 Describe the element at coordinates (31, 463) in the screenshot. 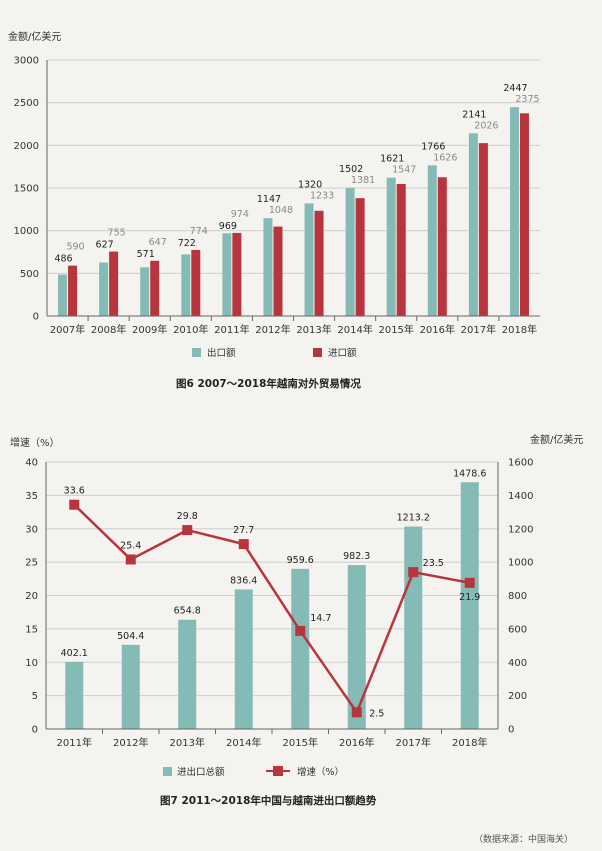

I see `chart2-left-tick-label: 40` at that location.